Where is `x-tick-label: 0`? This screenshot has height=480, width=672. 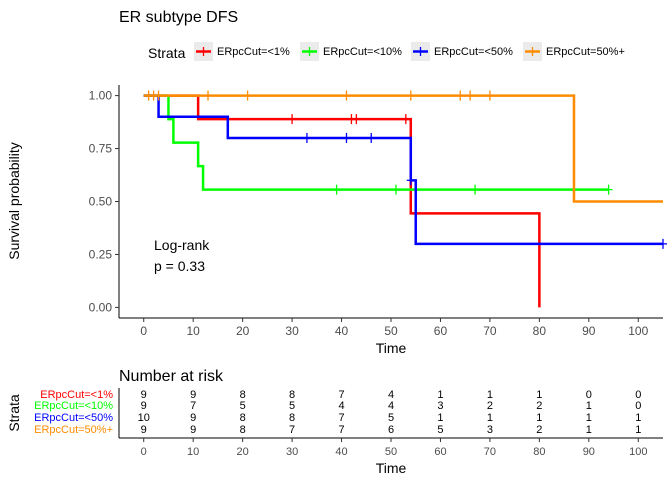 x-tick-label: 0 is located at coordinates (143, 331).